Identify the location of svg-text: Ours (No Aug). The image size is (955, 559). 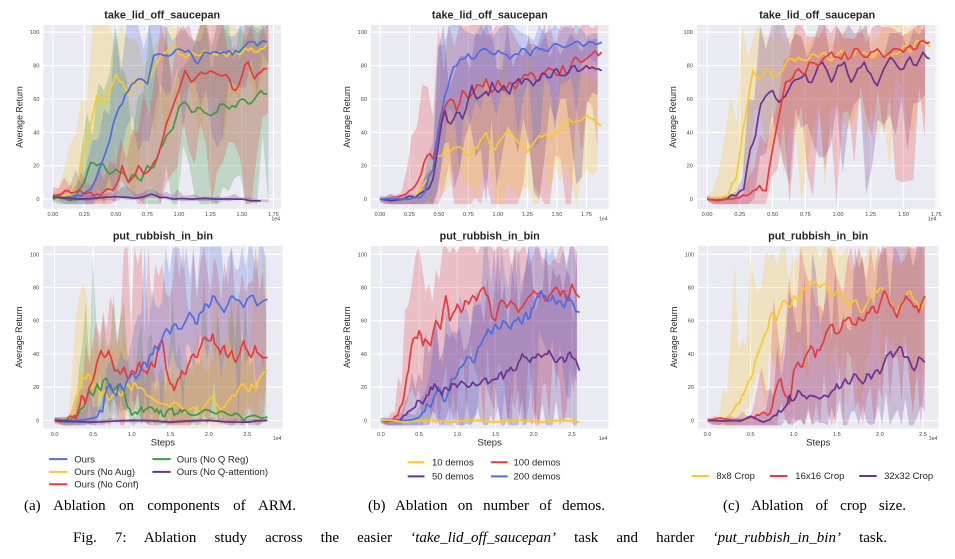
(104, 472).